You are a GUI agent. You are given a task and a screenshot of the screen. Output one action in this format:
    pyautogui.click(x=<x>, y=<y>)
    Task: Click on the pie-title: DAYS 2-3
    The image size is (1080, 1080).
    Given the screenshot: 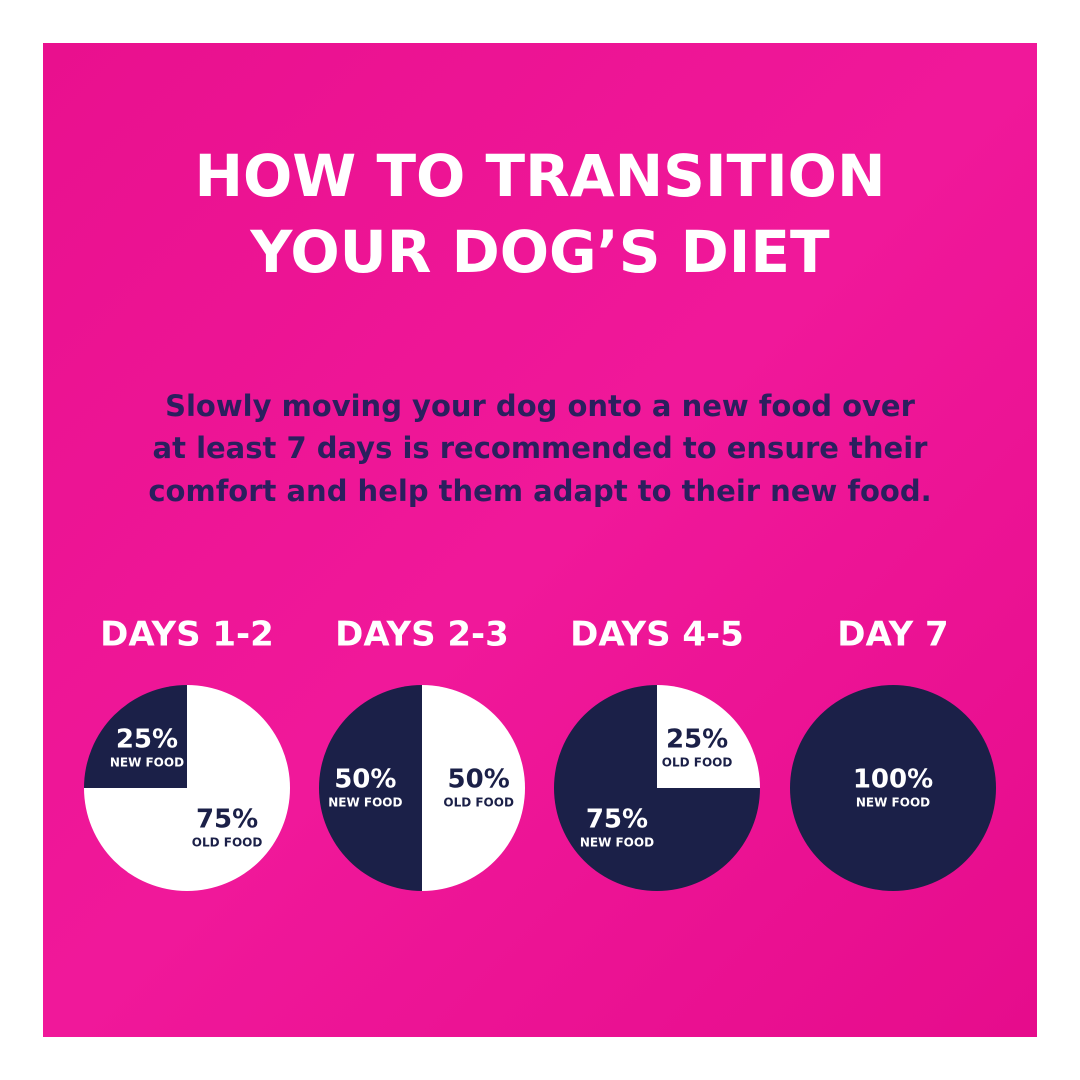 What is the action you would take?
    pyautogui.click(x=422, y=635)
    